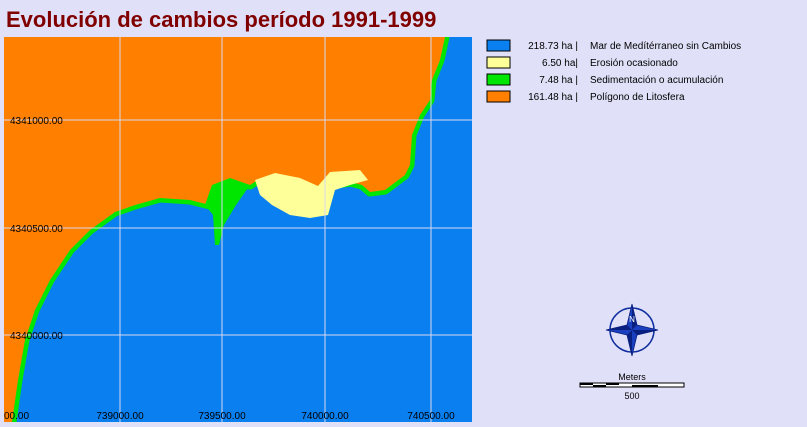 Image resolution: width=807 pixels, height=427 pixels. Describe the element at coordinates (558, 80) in the screenshot. I see `legend-area: 7.48 ha |` at that location.